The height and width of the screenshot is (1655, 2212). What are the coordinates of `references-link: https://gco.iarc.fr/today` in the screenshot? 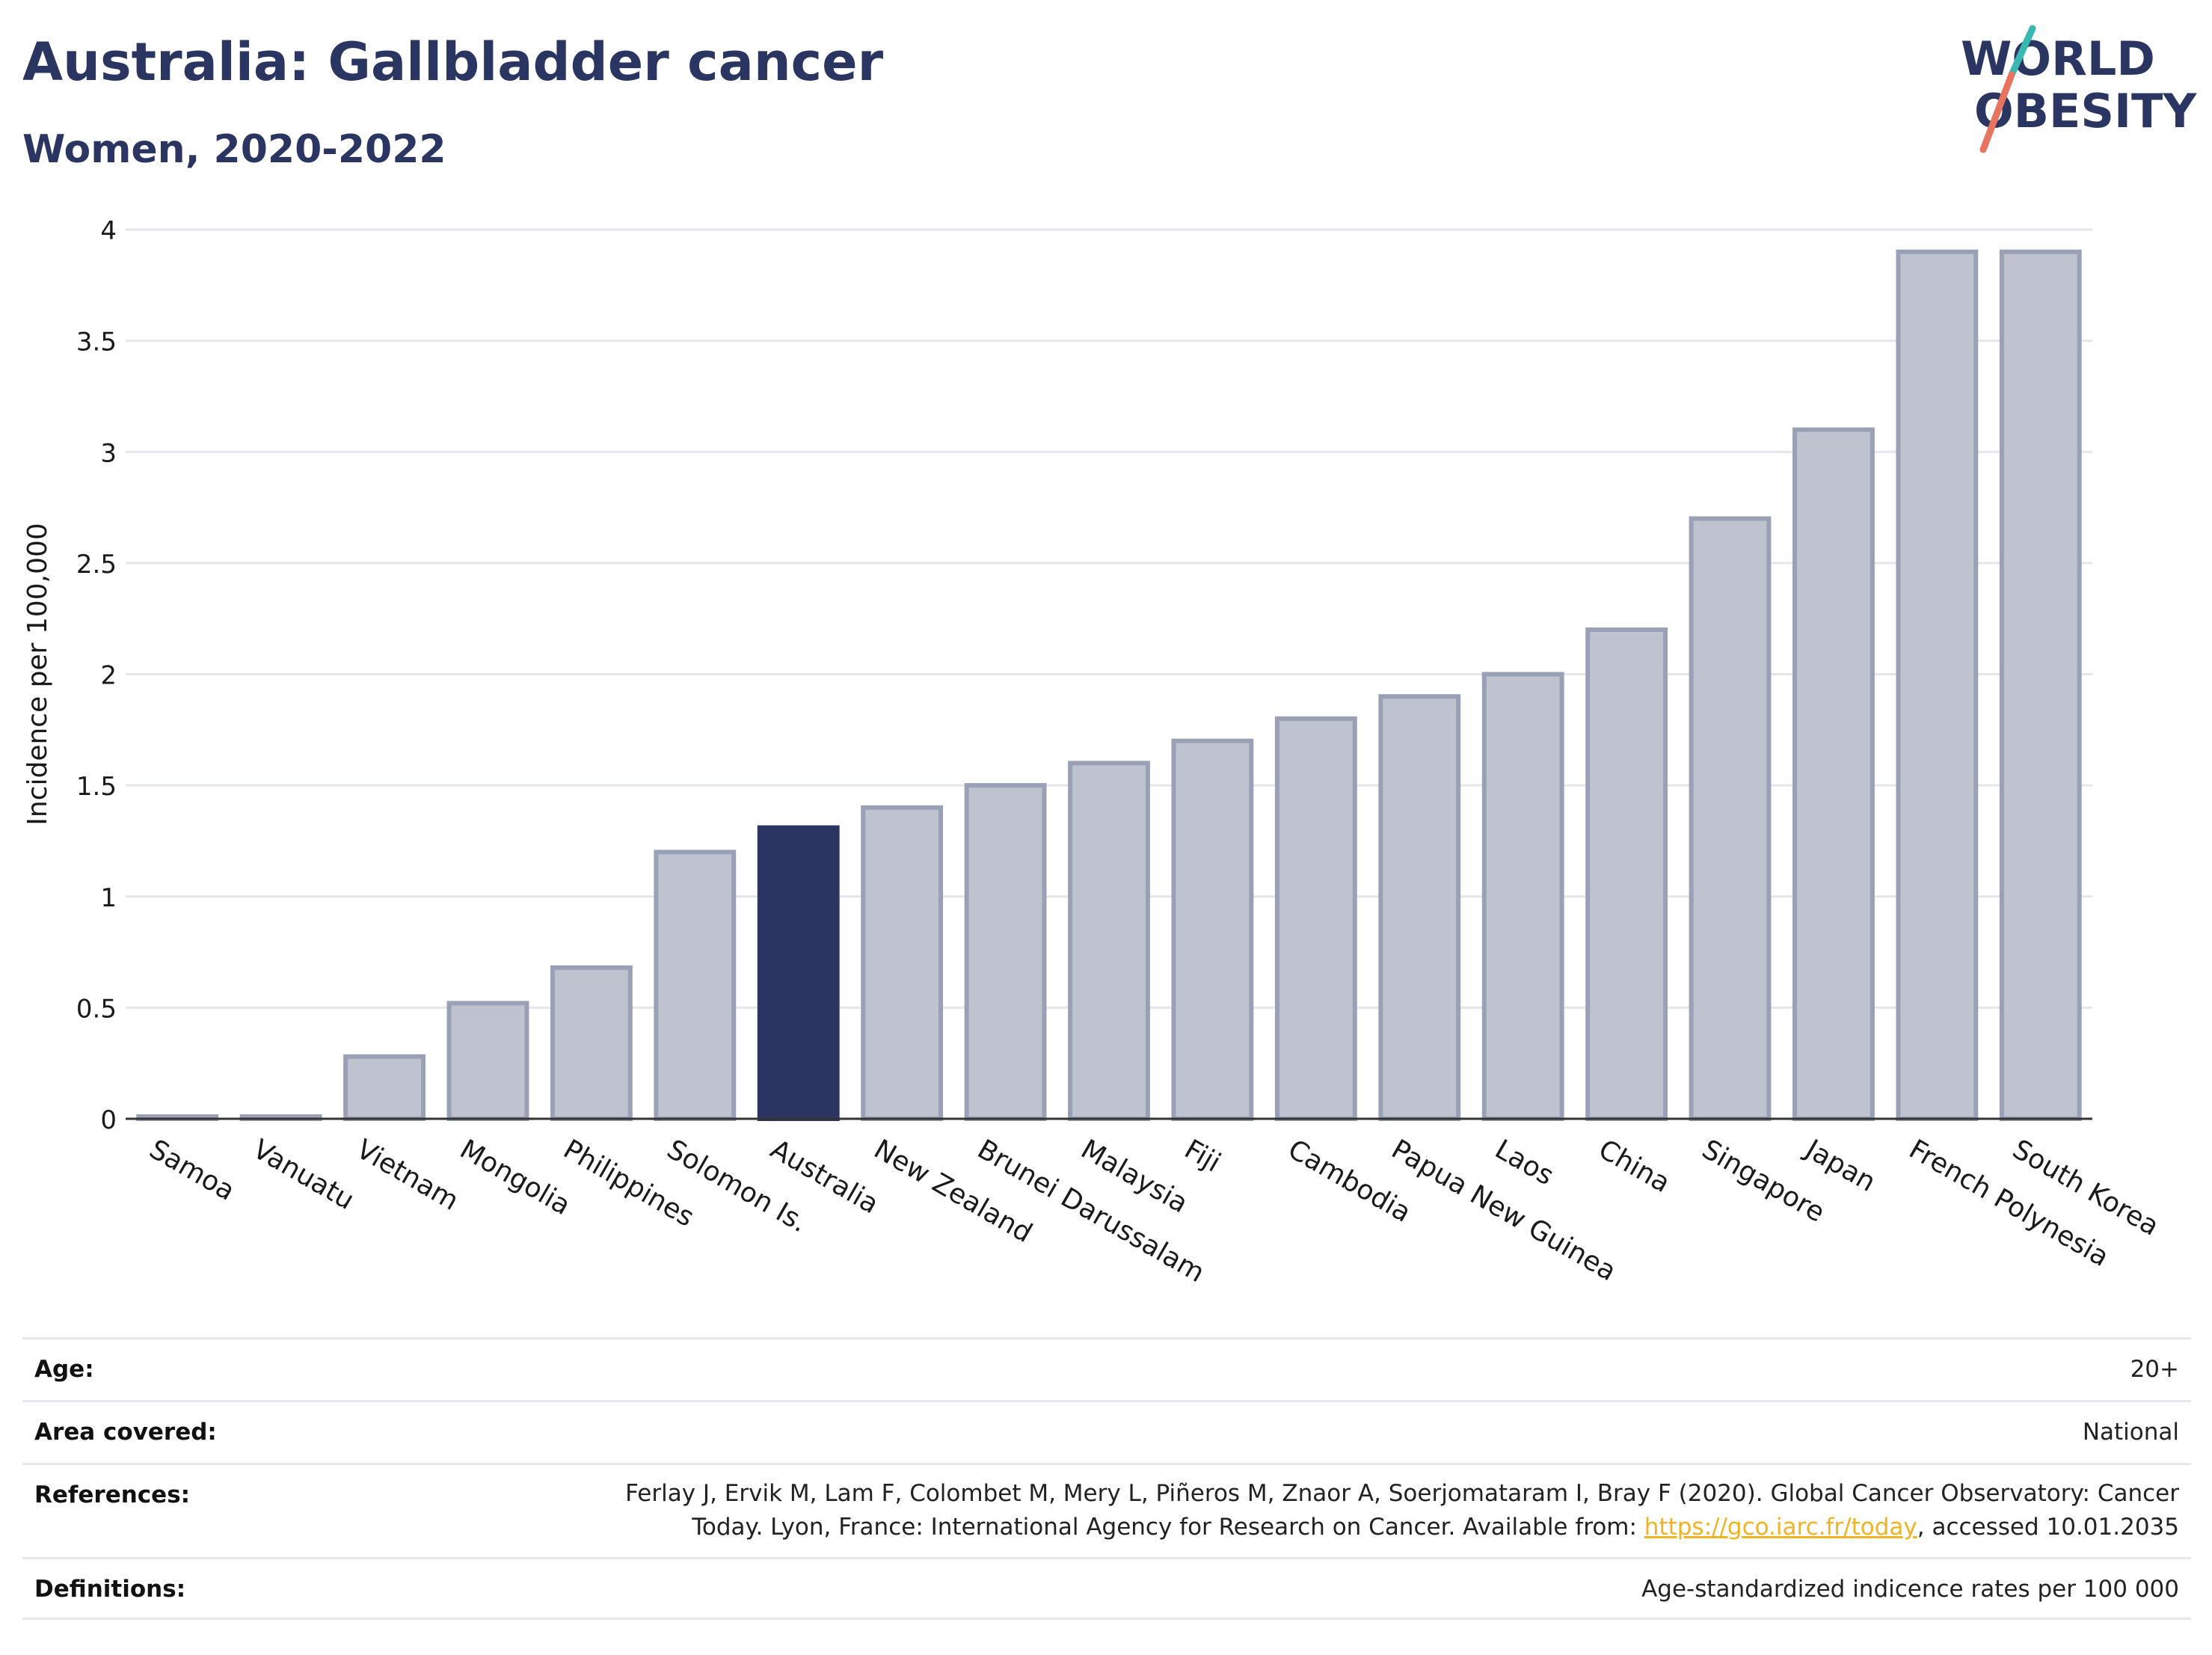 It's located at (1780, 1527).